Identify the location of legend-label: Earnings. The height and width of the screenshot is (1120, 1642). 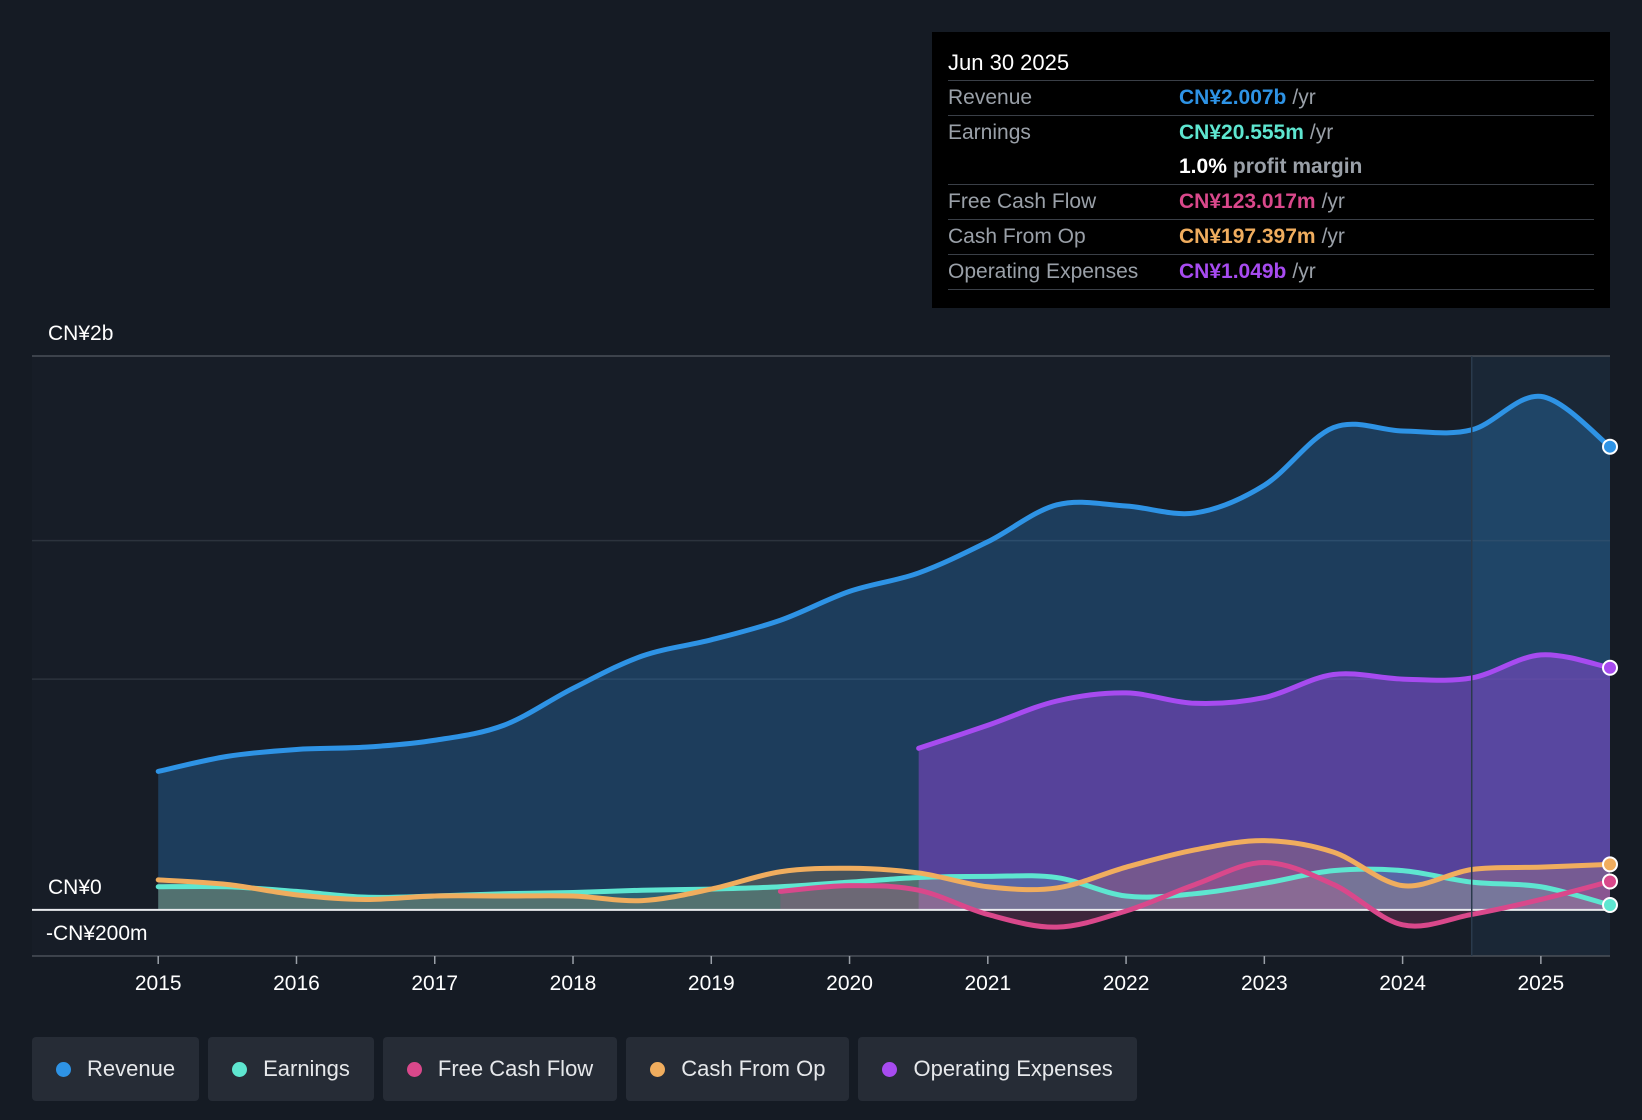
(306, 1068).